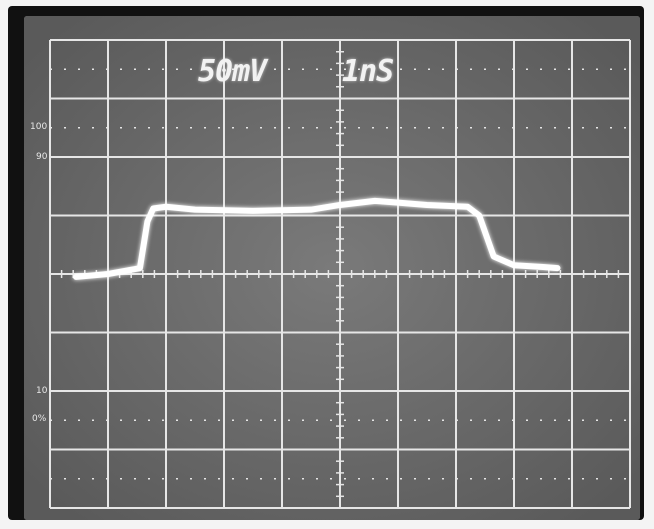 This screenshot has height=529, width=654. What do you see at coordinates (368, 71) in the screenshot?
I see `time-per-div-label: 1nS` at bounding box center [368, 71].